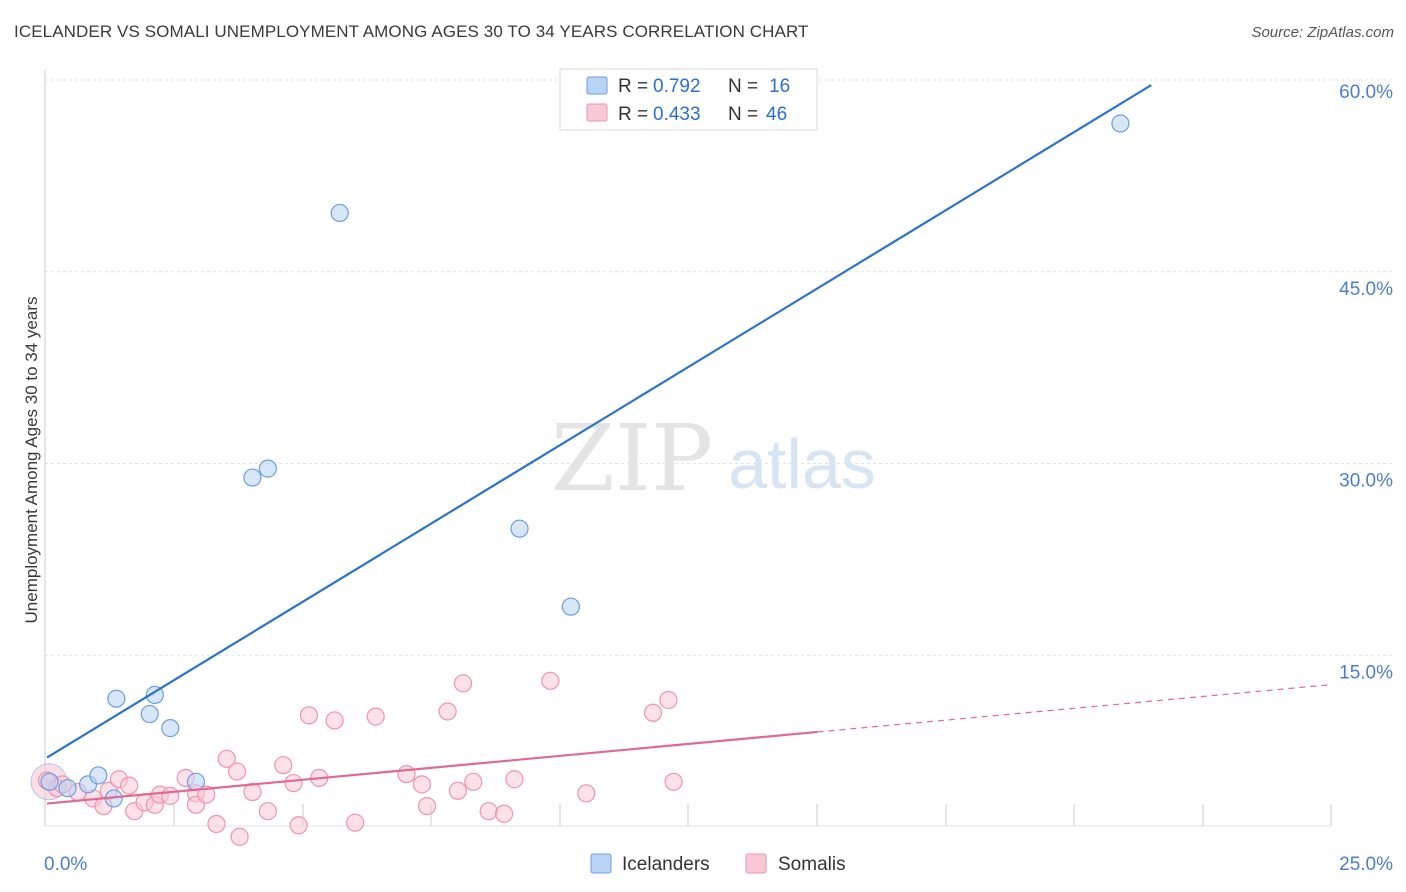  I want to click on y-tick-label: 30.0%, so click(1366, 481).